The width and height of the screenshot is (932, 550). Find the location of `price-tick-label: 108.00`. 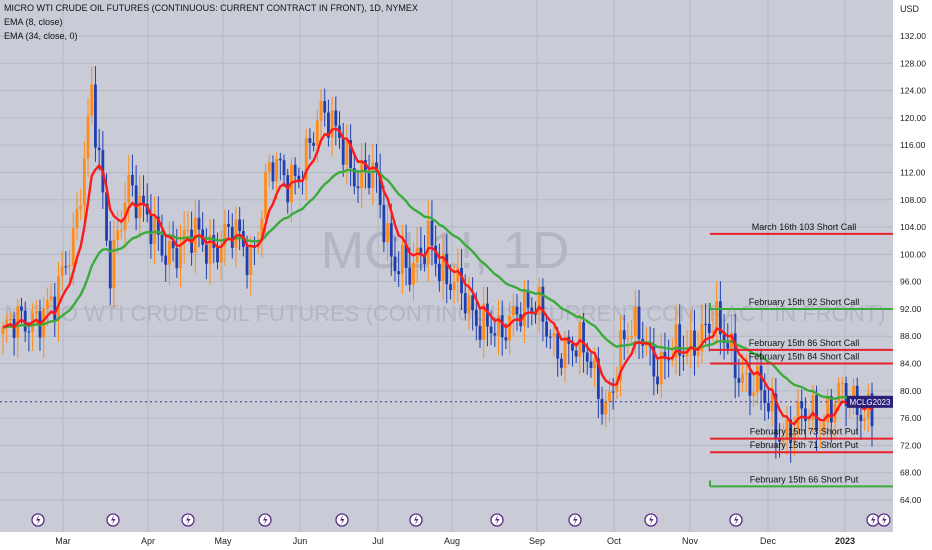

price-tick-label: 108.00 is located at coordinates (913, 200).